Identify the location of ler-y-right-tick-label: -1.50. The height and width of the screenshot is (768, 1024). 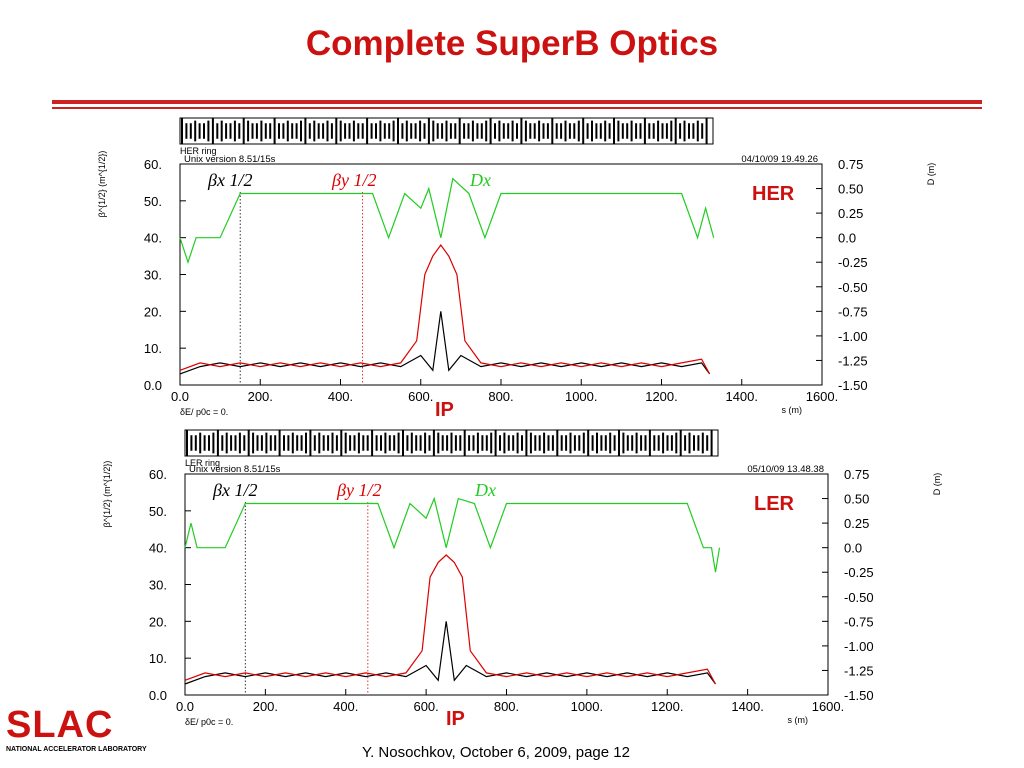
(859, 695).